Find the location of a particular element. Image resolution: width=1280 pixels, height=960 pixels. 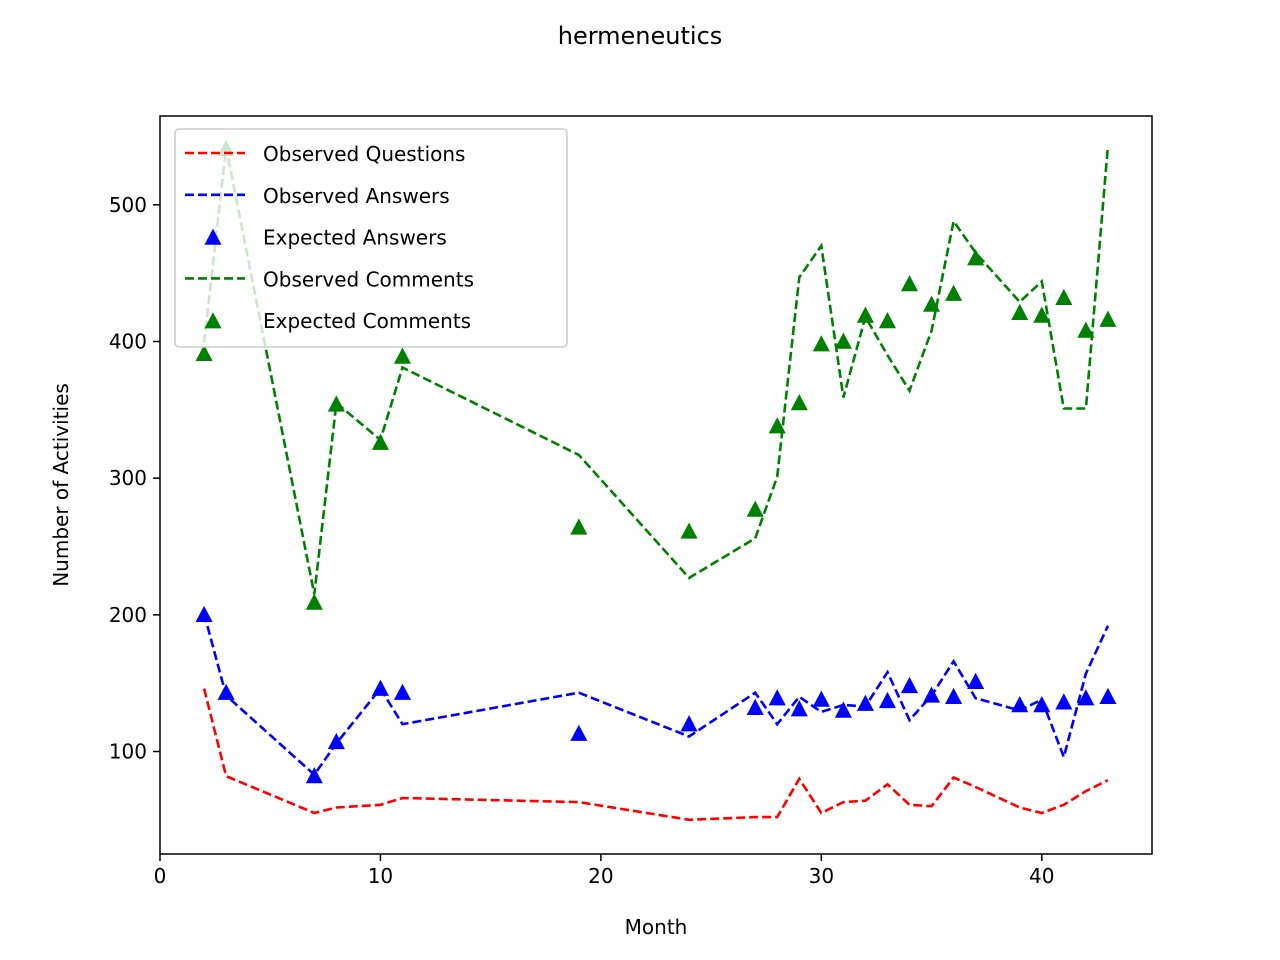

observed-answers-line is located at coordinates (656, 695).